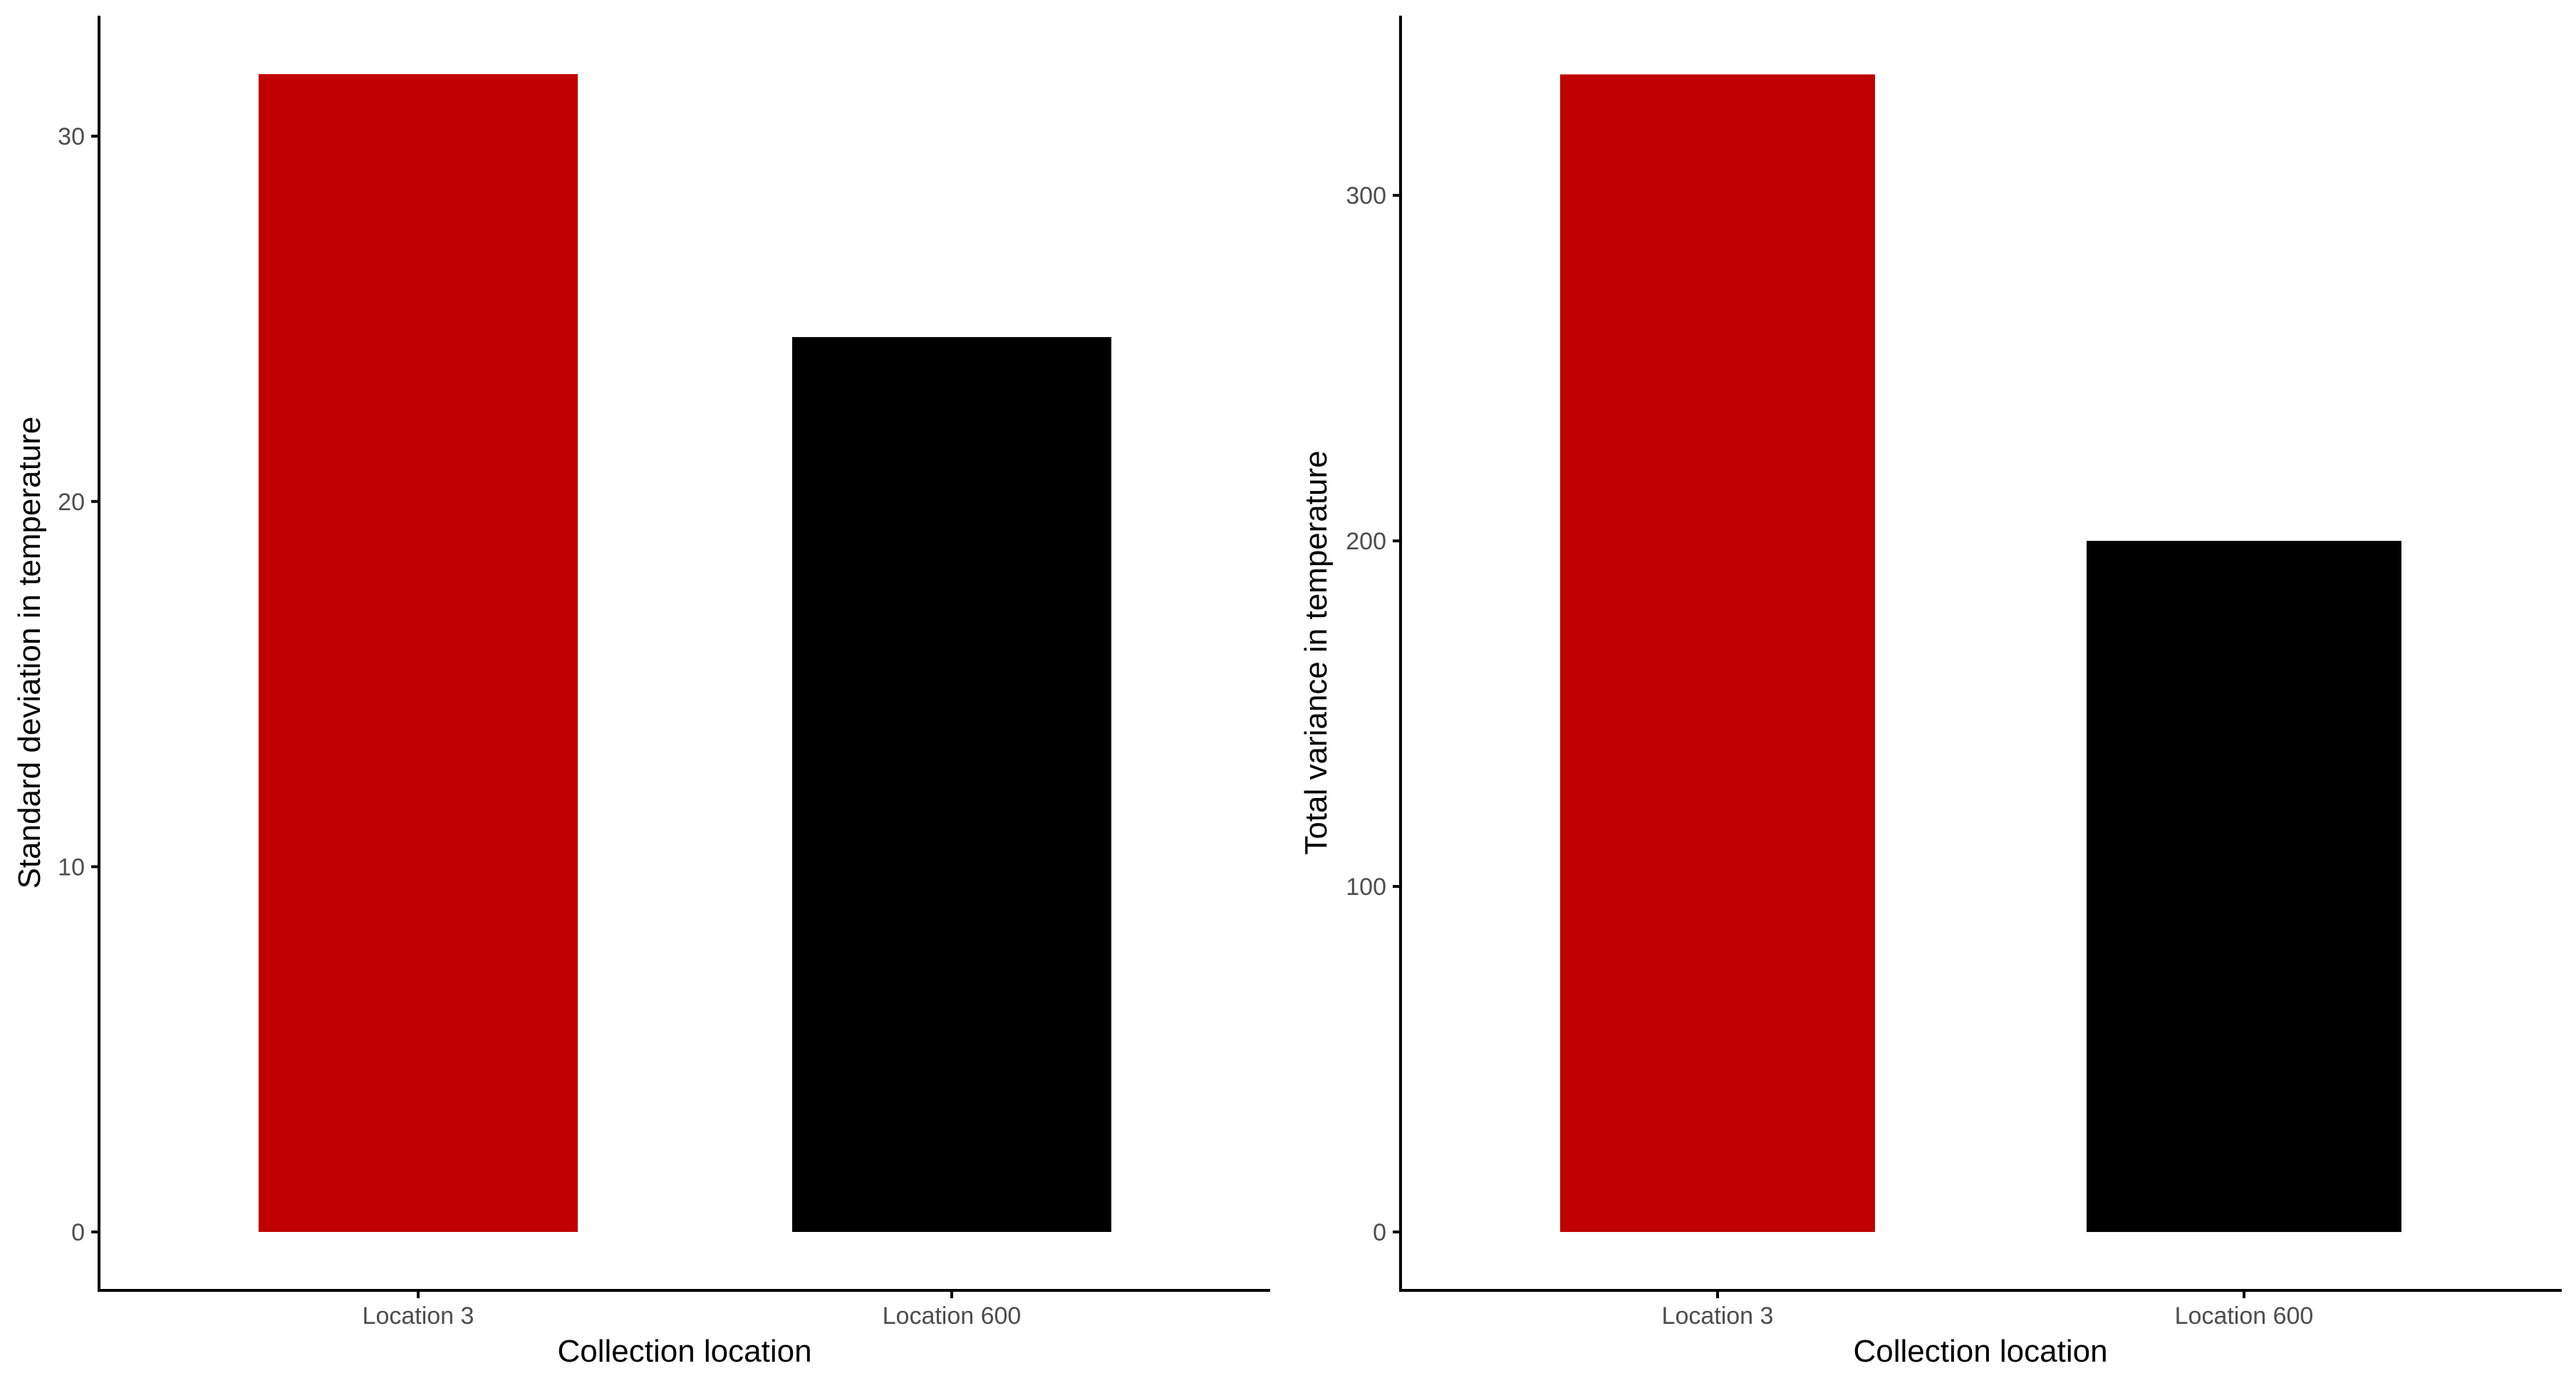 The height and width of the screenshot is (1383, 2576). What do you see at coordinates (692, 1310) in the screenshot?
I see `left-x-ticks: Location 3 Location 600` at bounding box center [692, 1310].